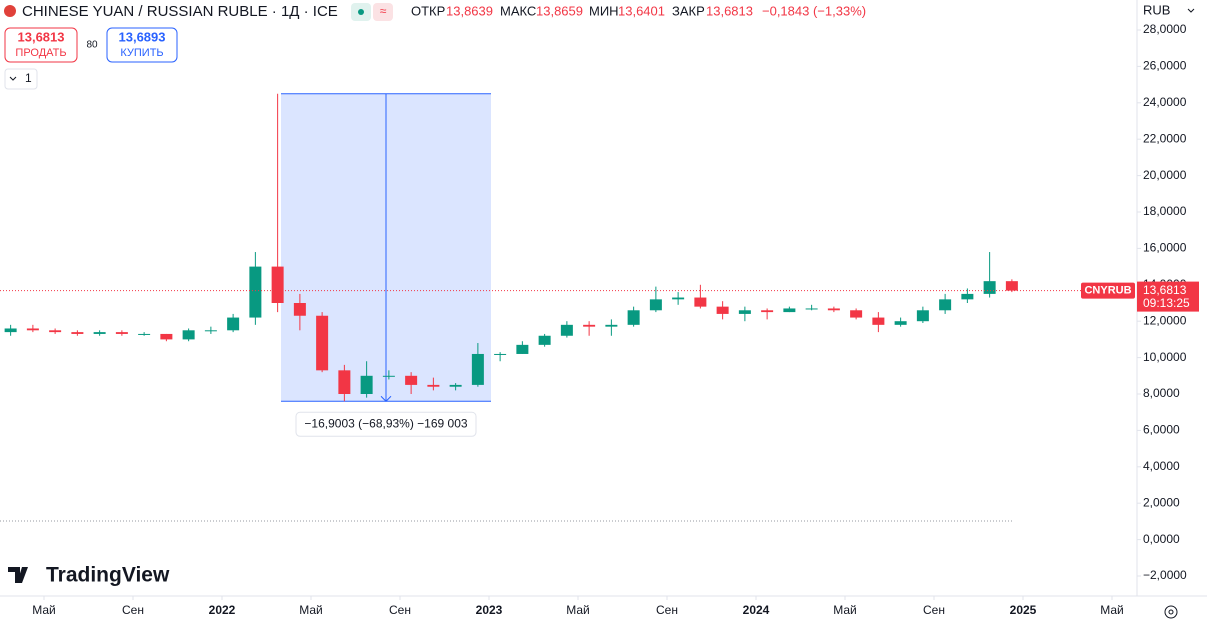 This screenshot has height=638, width=1207. I want to click on x-tick-label: 2024, so click(756, 610).